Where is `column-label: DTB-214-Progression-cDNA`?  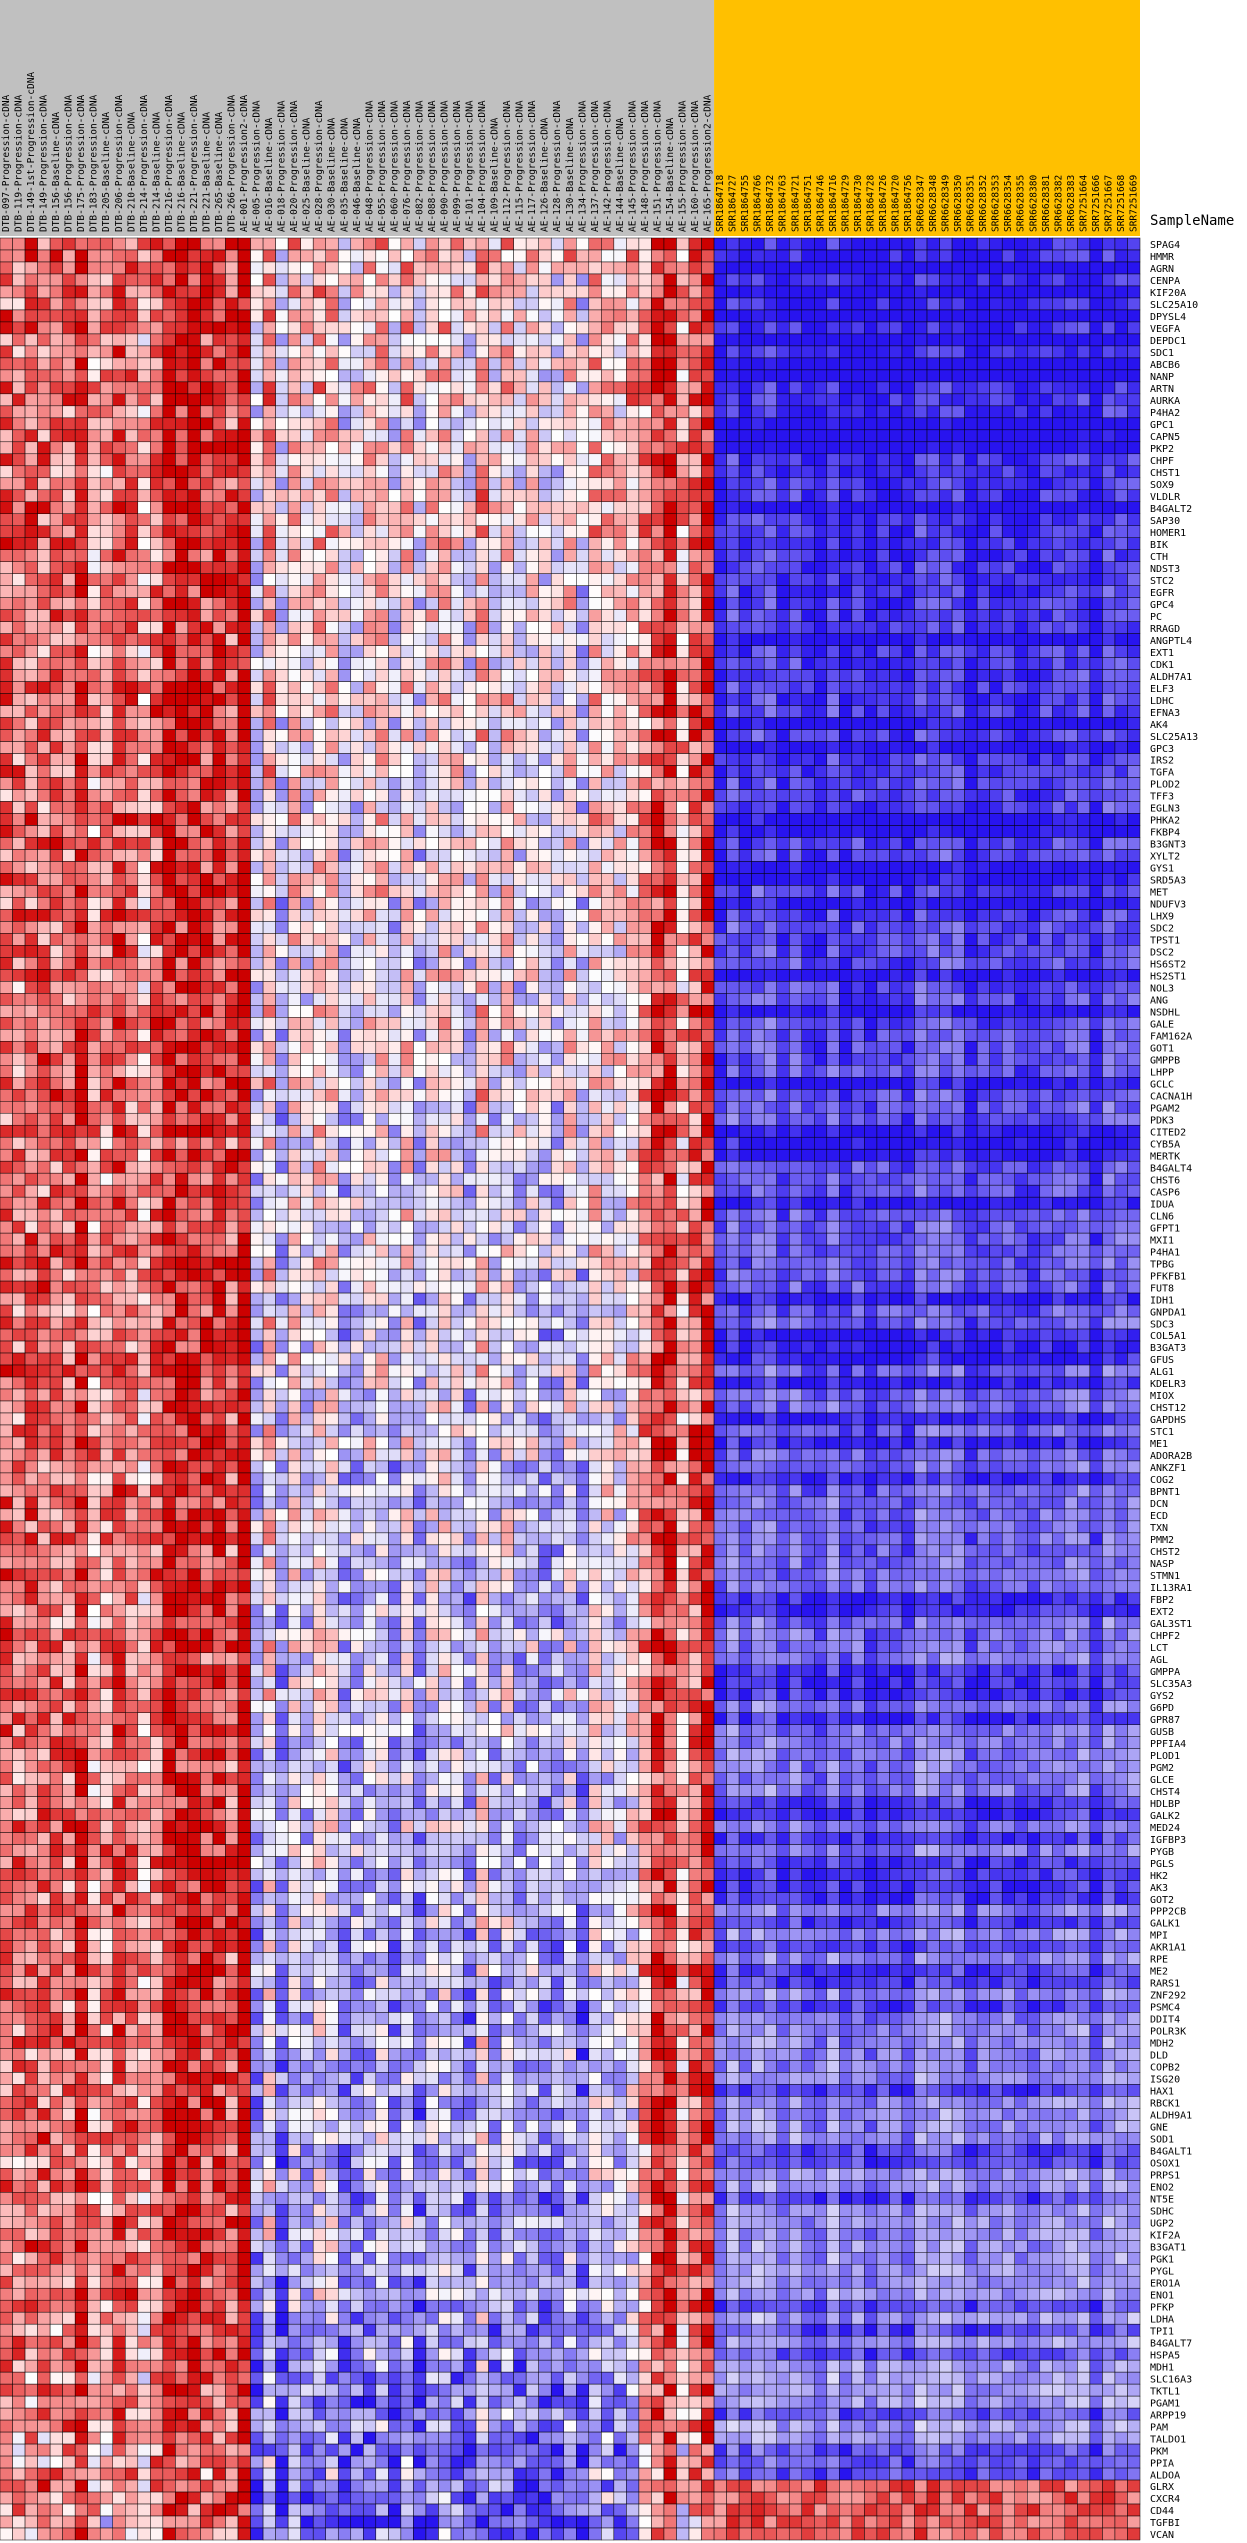 column-label: DTB-214-Progression-cDNA is located at coordinates (144, 163).